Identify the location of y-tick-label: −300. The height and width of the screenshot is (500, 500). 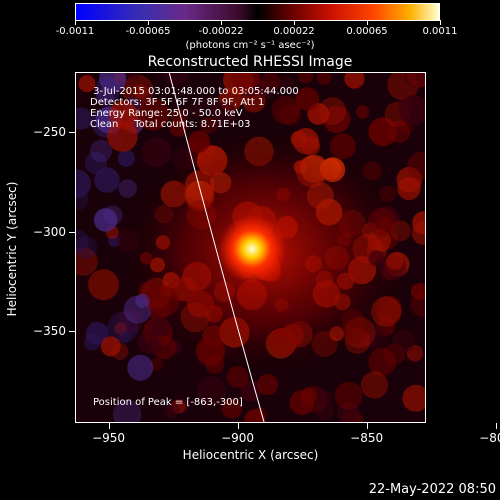
(49, 231).